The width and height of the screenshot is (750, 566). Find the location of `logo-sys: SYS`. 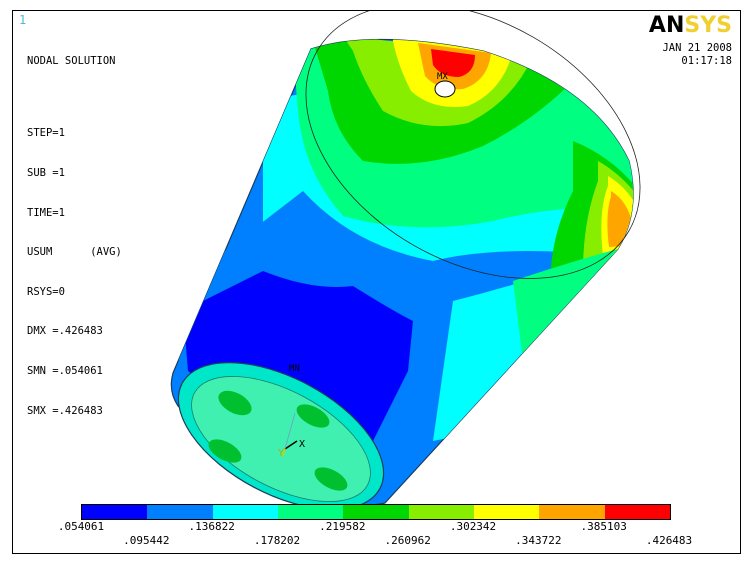

logo-sys: SYS is located at coordinates (708, 25).